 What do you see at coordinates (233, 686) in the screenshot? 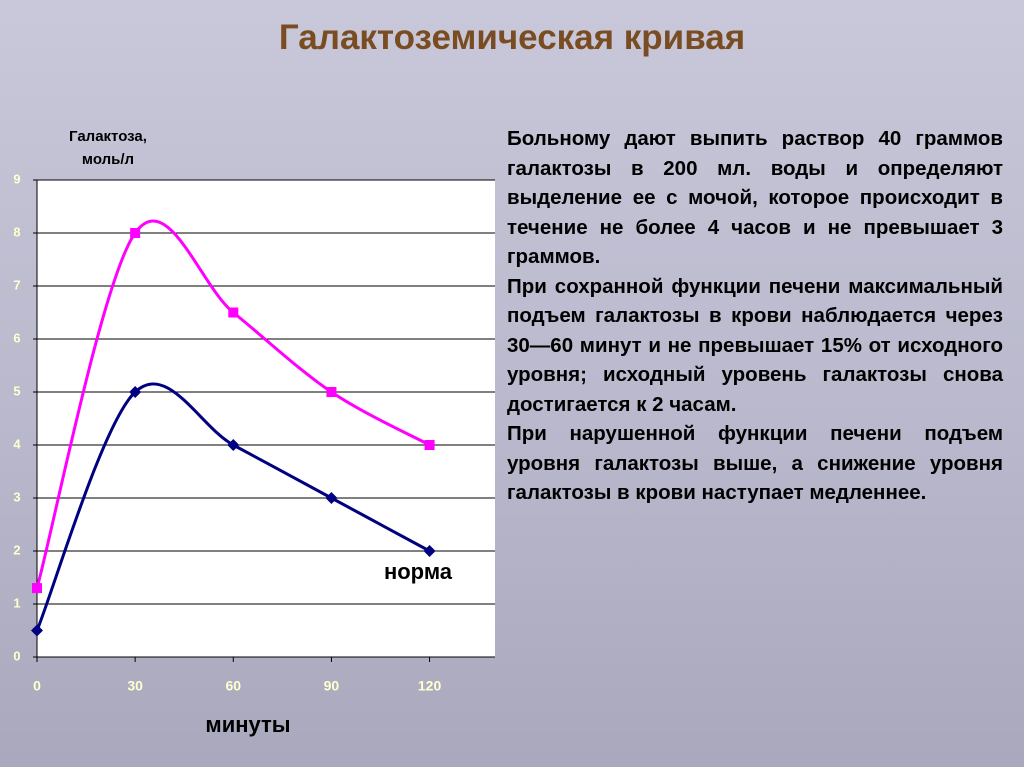
I see `x-tick-label: 60` at bounding box center [233, 686].